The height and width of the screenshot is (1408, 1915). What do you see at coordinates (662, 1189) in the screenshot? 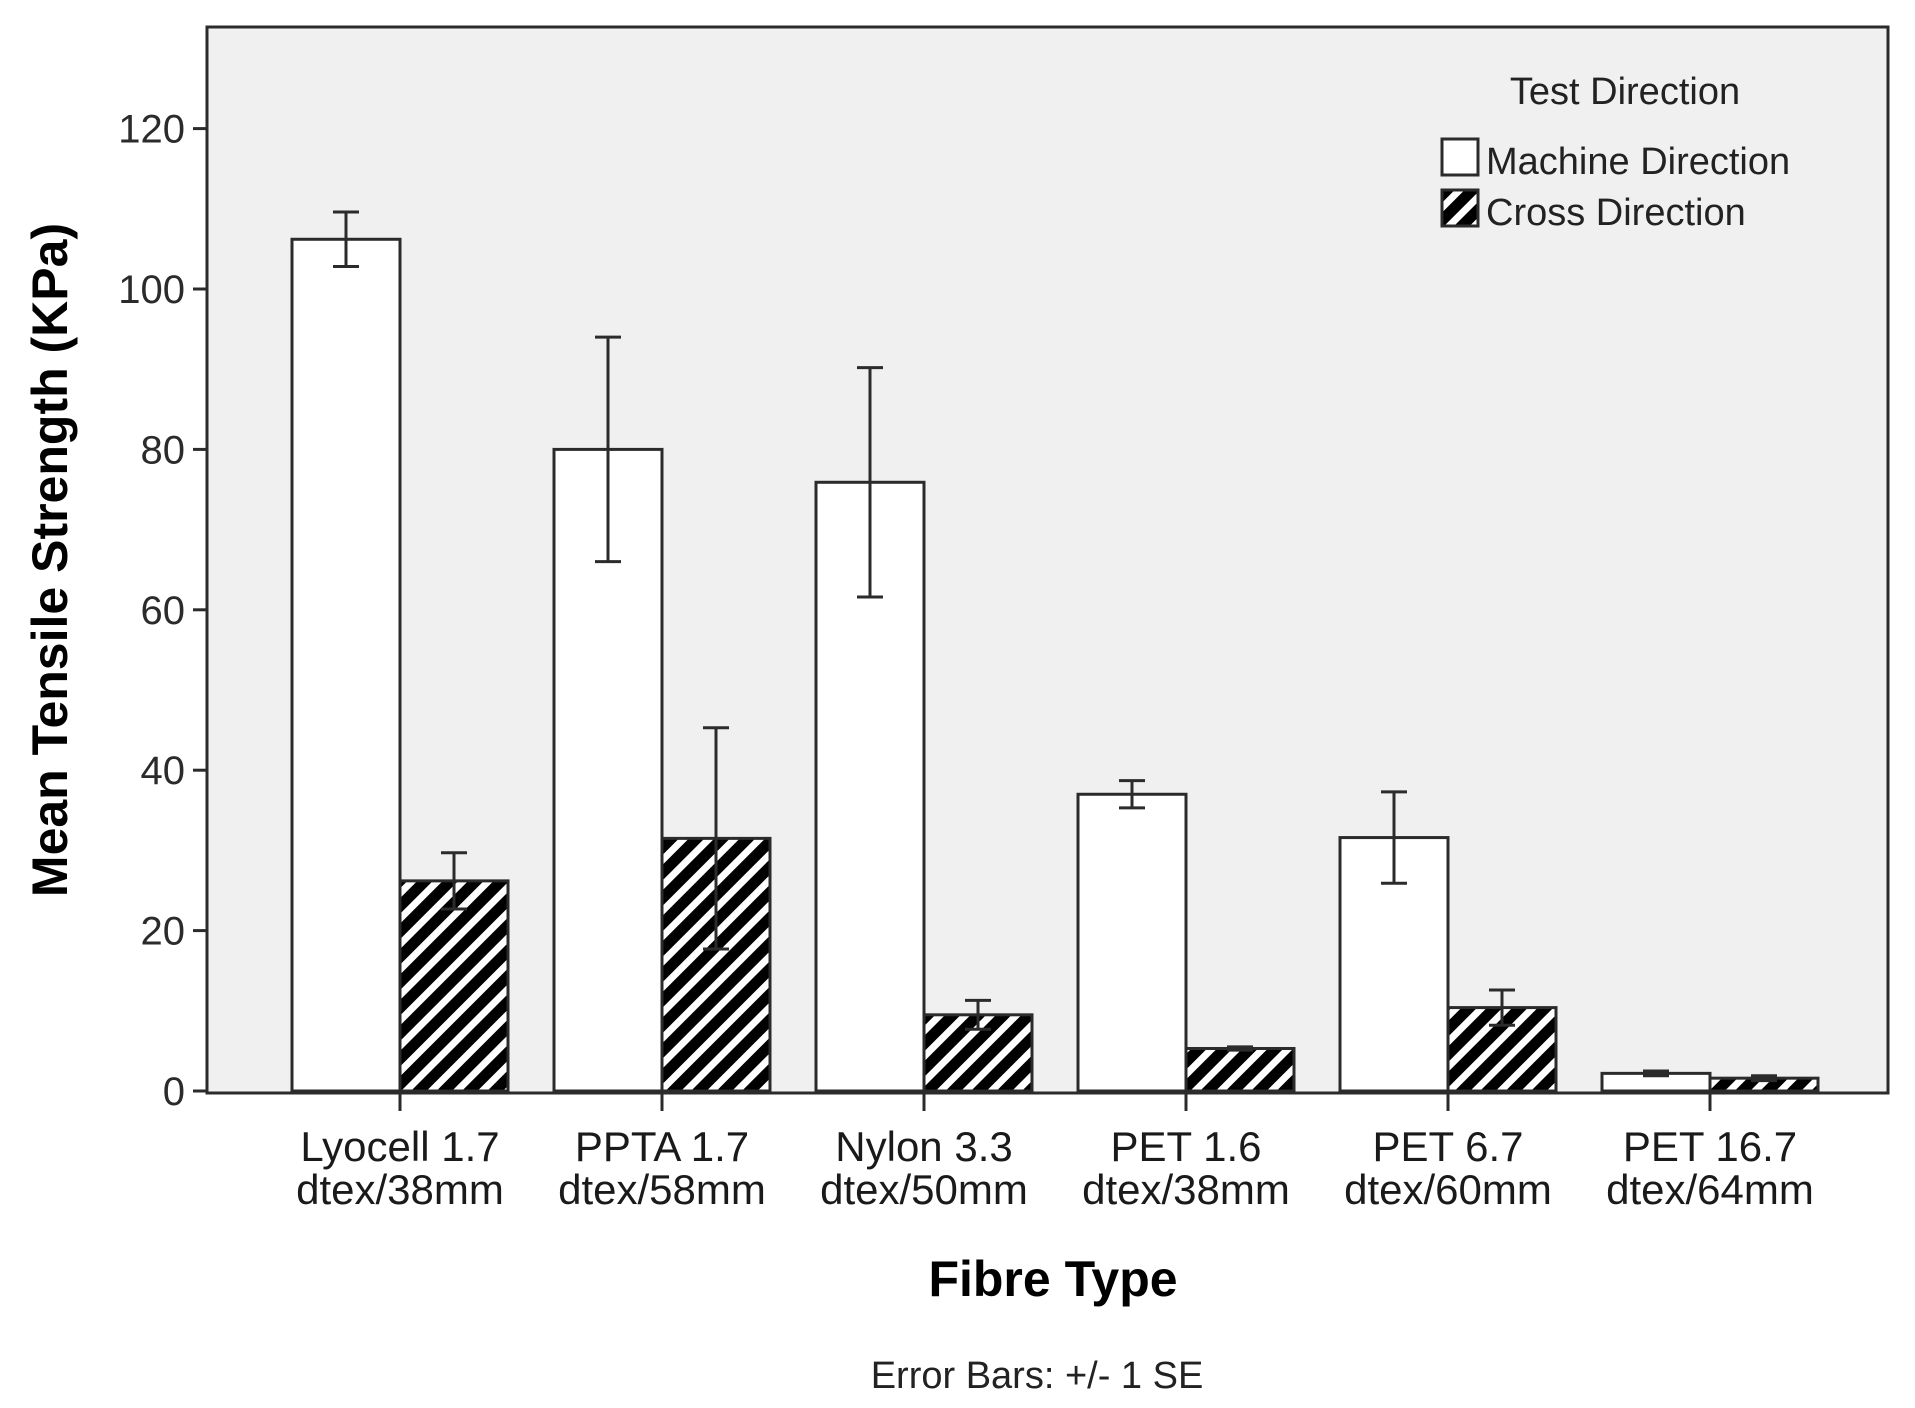
I see `x-tick-label-line: dtex/58mm` at bounding box center [662, 1189].